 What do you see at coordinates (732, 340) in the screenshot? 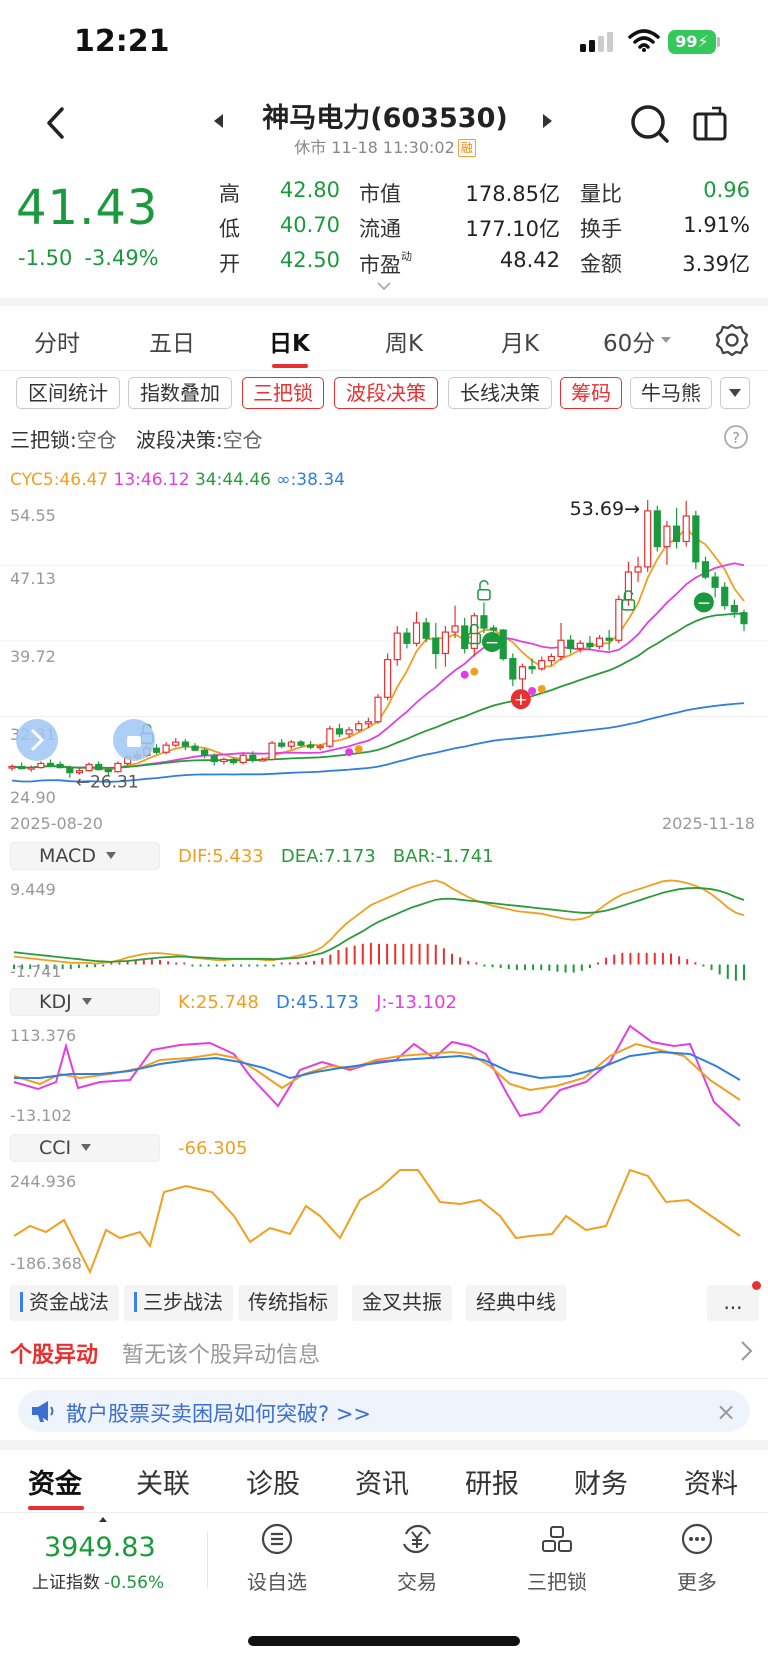
I see `gear-icon` at bounding box center [732, 340].